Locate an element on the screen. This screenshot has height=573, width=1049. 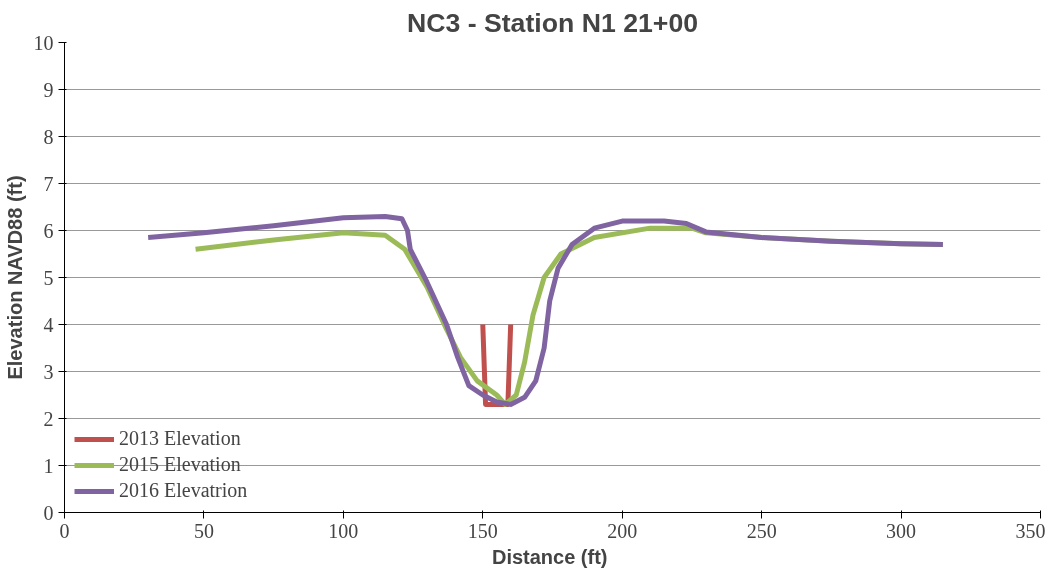
chart-title: NC3 - Station N1 21+00 is located at coordinates (552, 22).